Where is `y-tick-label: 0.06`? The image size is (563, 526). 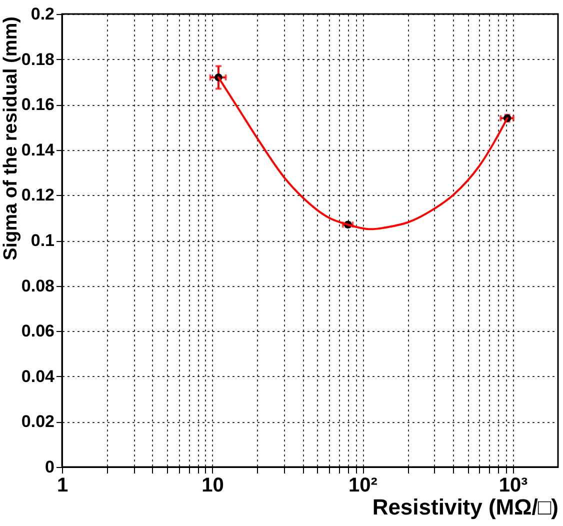
y-tick-label: 0.06 is located at coordinates (37, 331).